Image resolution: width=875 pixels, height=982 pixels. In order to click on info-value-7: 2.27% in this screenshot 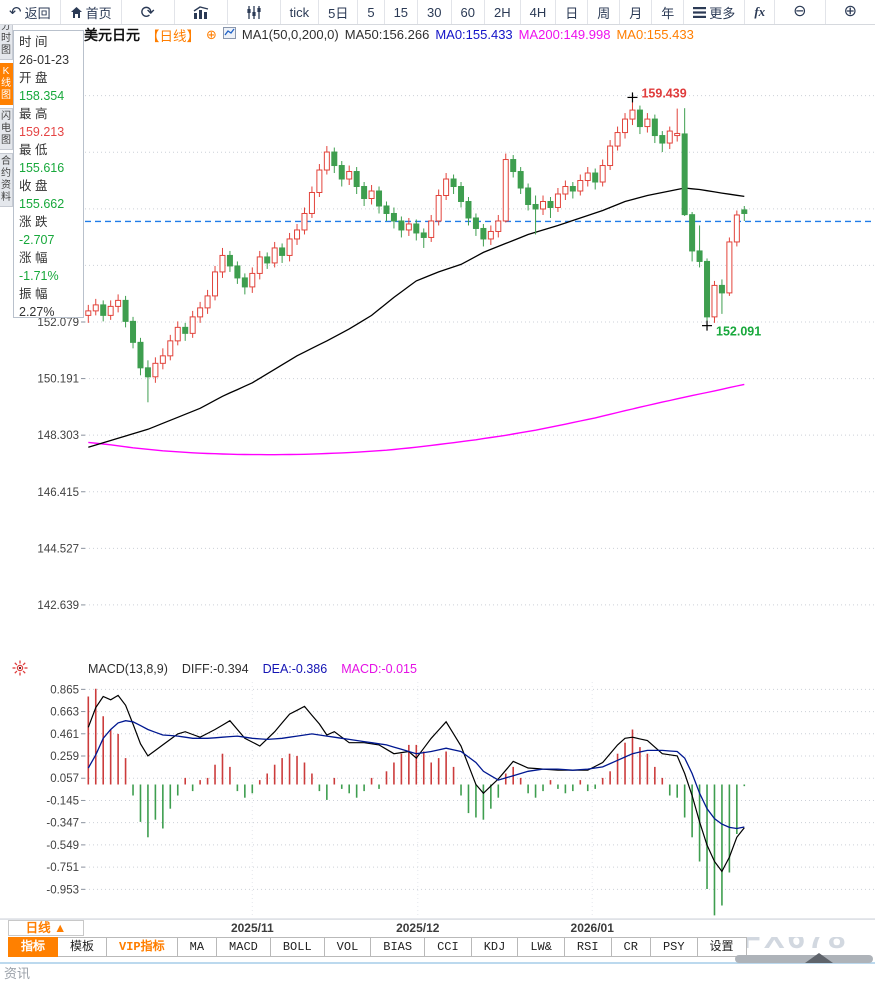, I will do `click(37, 311)`.